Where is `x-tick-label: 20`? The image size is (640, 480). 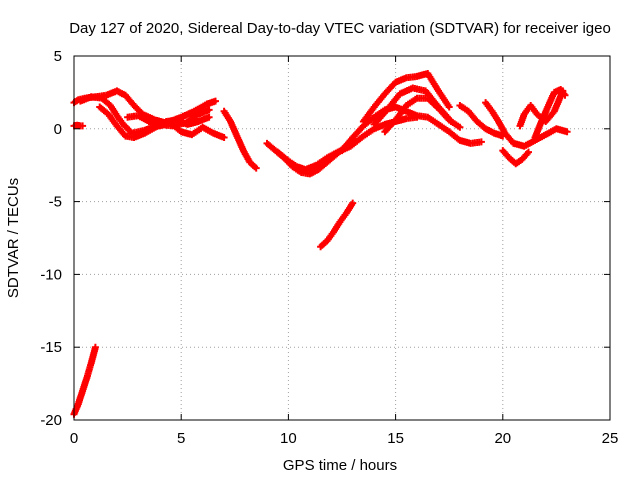
x-tick-label: 20 is located at coordinates (502, 438).